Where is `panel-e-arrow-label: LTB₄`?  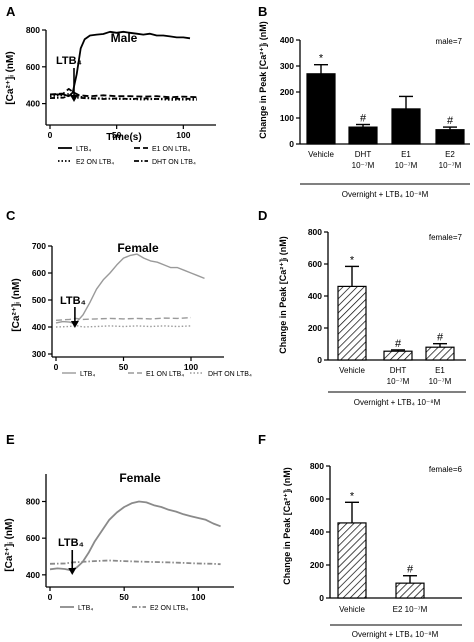 panel-e-arrow-label: LTB₄ is located at coordinates (71, 543).